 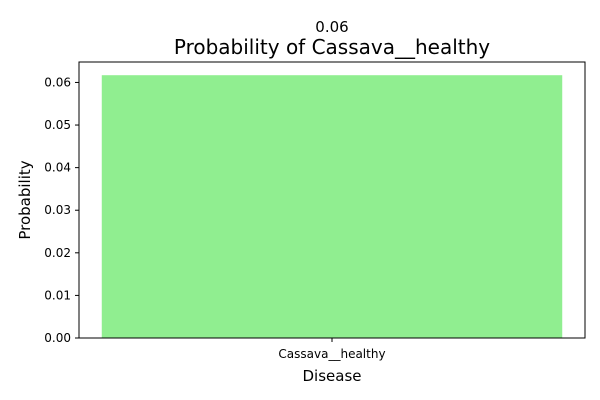 What do you see at coordinates (331, 27) in the screenshot?
I see `value-label: 0.06` at bounding box center [331, 27].